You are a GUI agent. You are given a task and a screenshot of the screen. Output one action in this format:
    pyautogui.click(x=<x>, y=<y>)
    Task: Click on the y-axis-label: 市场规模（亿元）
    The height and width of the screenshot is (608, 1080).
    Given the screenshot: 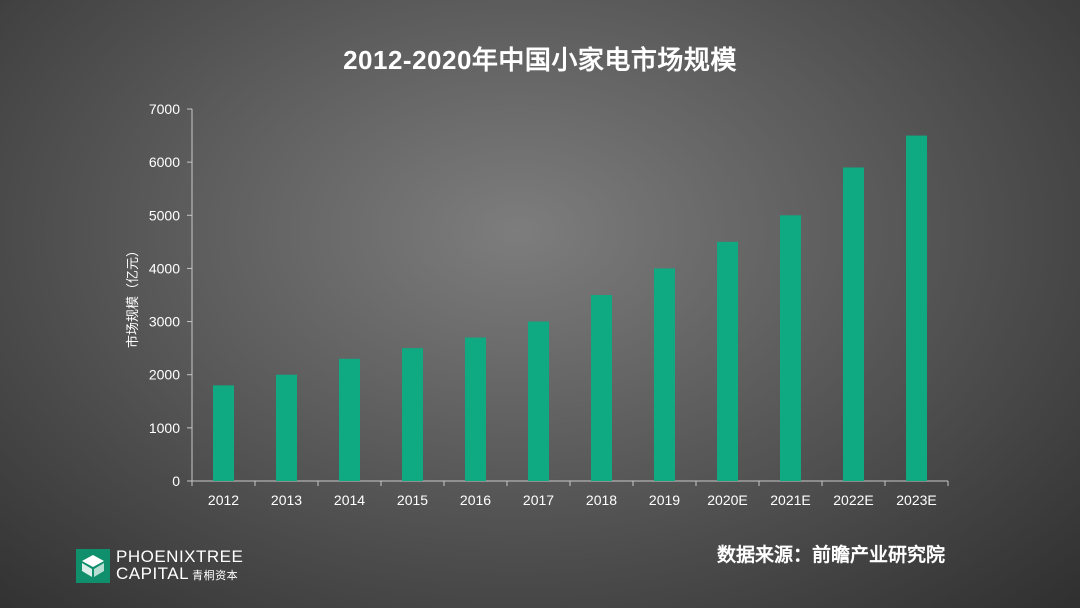 What is the action you would take?
    pyautogui.click(x=133, y=296)
    